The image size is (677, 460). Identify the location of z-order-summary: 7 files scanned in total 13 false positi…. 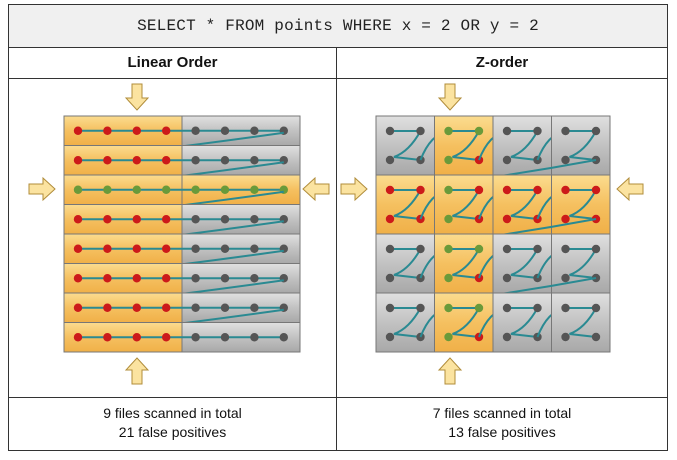
(502, 424).